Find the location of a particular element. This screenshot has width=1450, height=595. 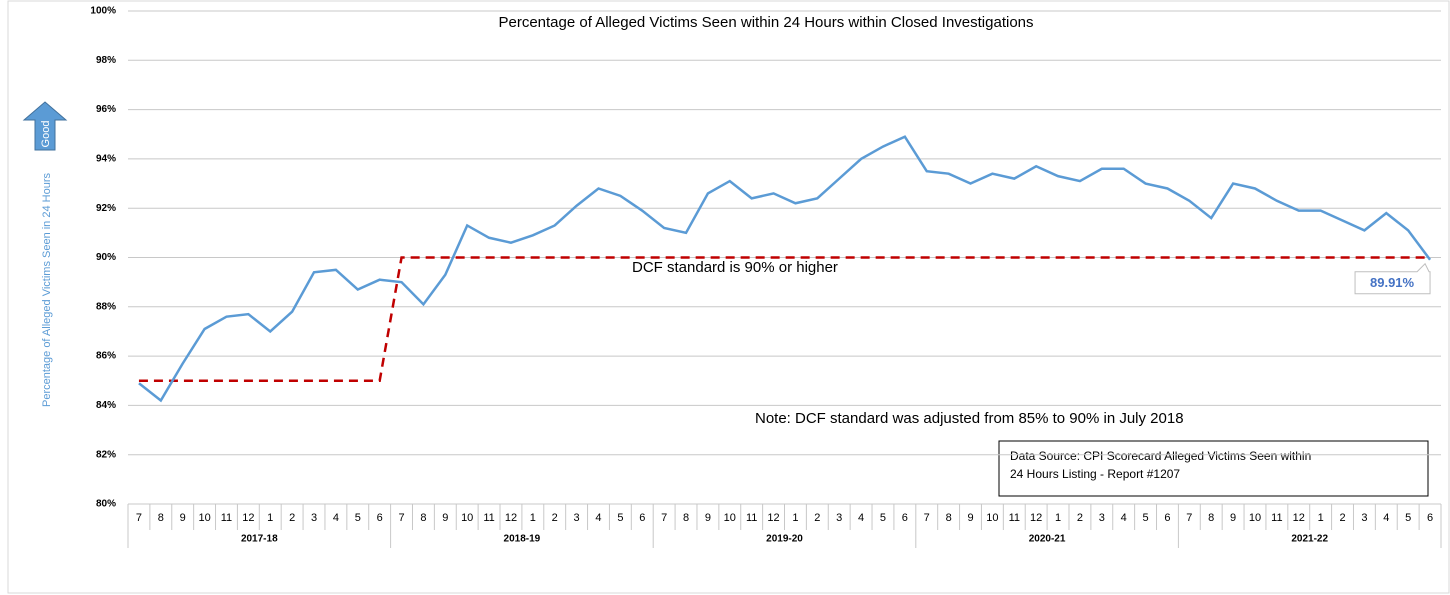

good-arrow is located at coordinates (45, 126).